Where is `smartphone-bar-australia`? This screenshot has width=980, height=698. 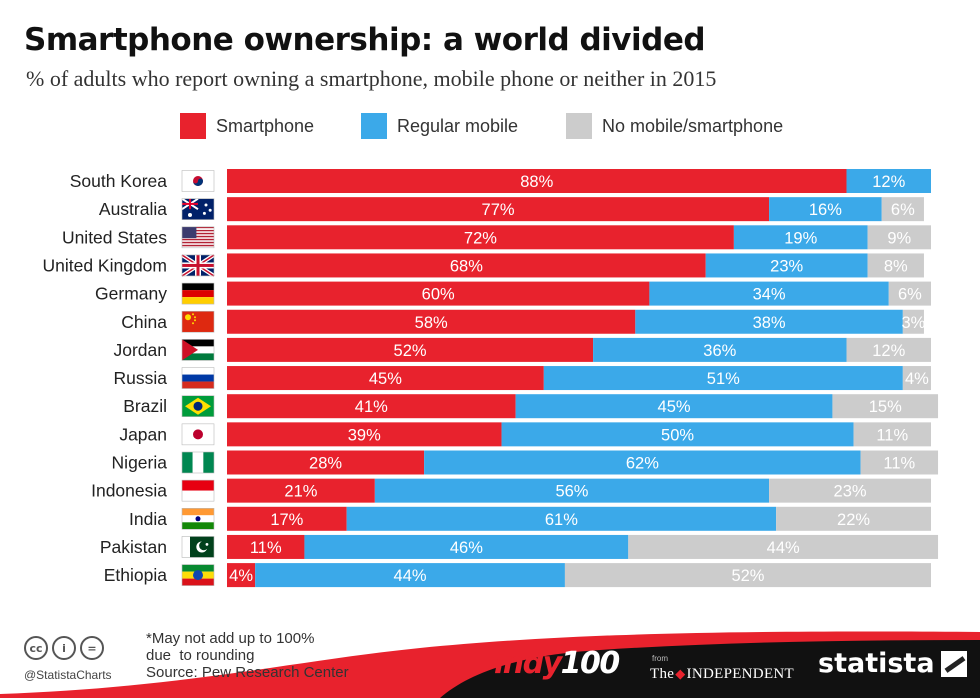 smartphone-bar-australia is located at coordinates (498, 209).